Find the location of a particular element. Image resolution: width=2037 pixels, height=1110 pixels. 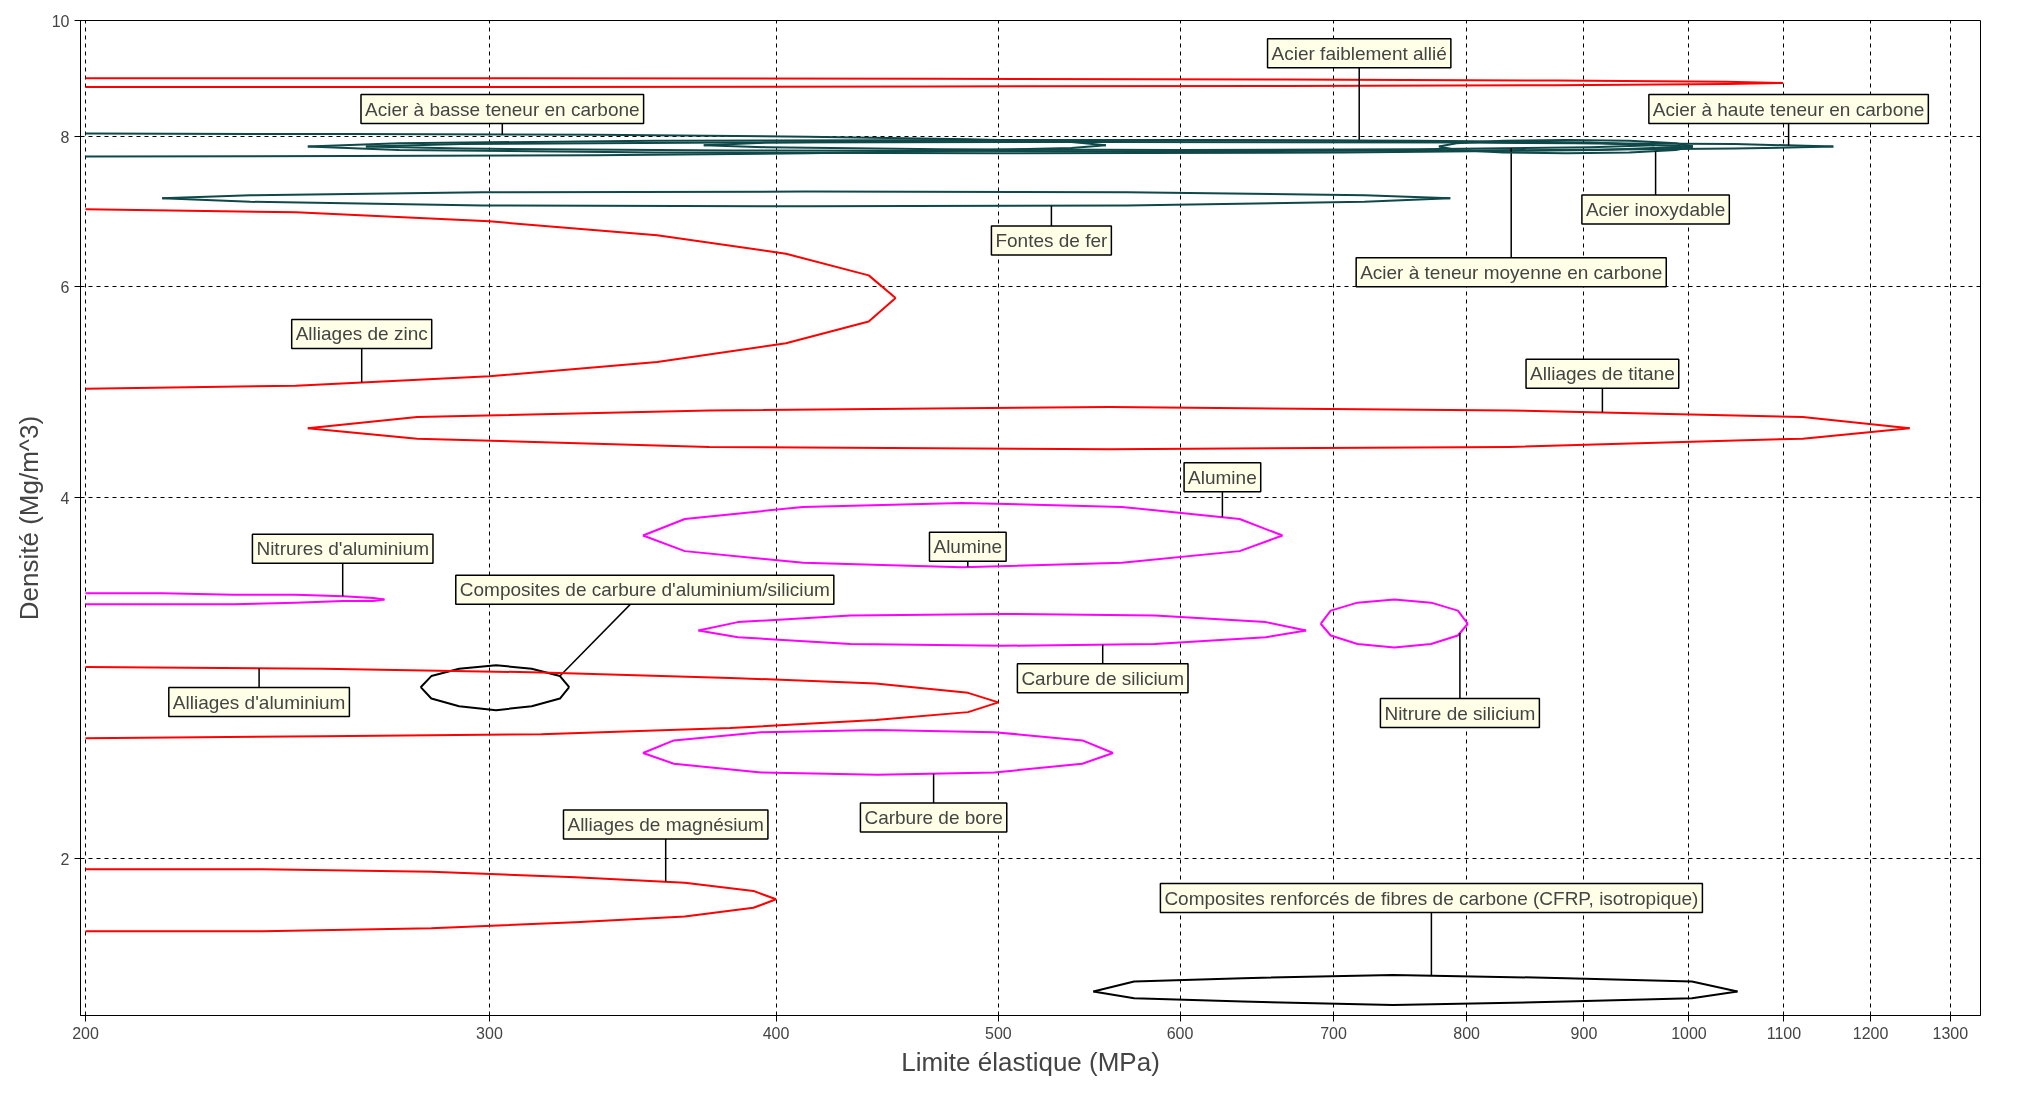

text: Acier inoxydable is located at coordinates (1655, 210).